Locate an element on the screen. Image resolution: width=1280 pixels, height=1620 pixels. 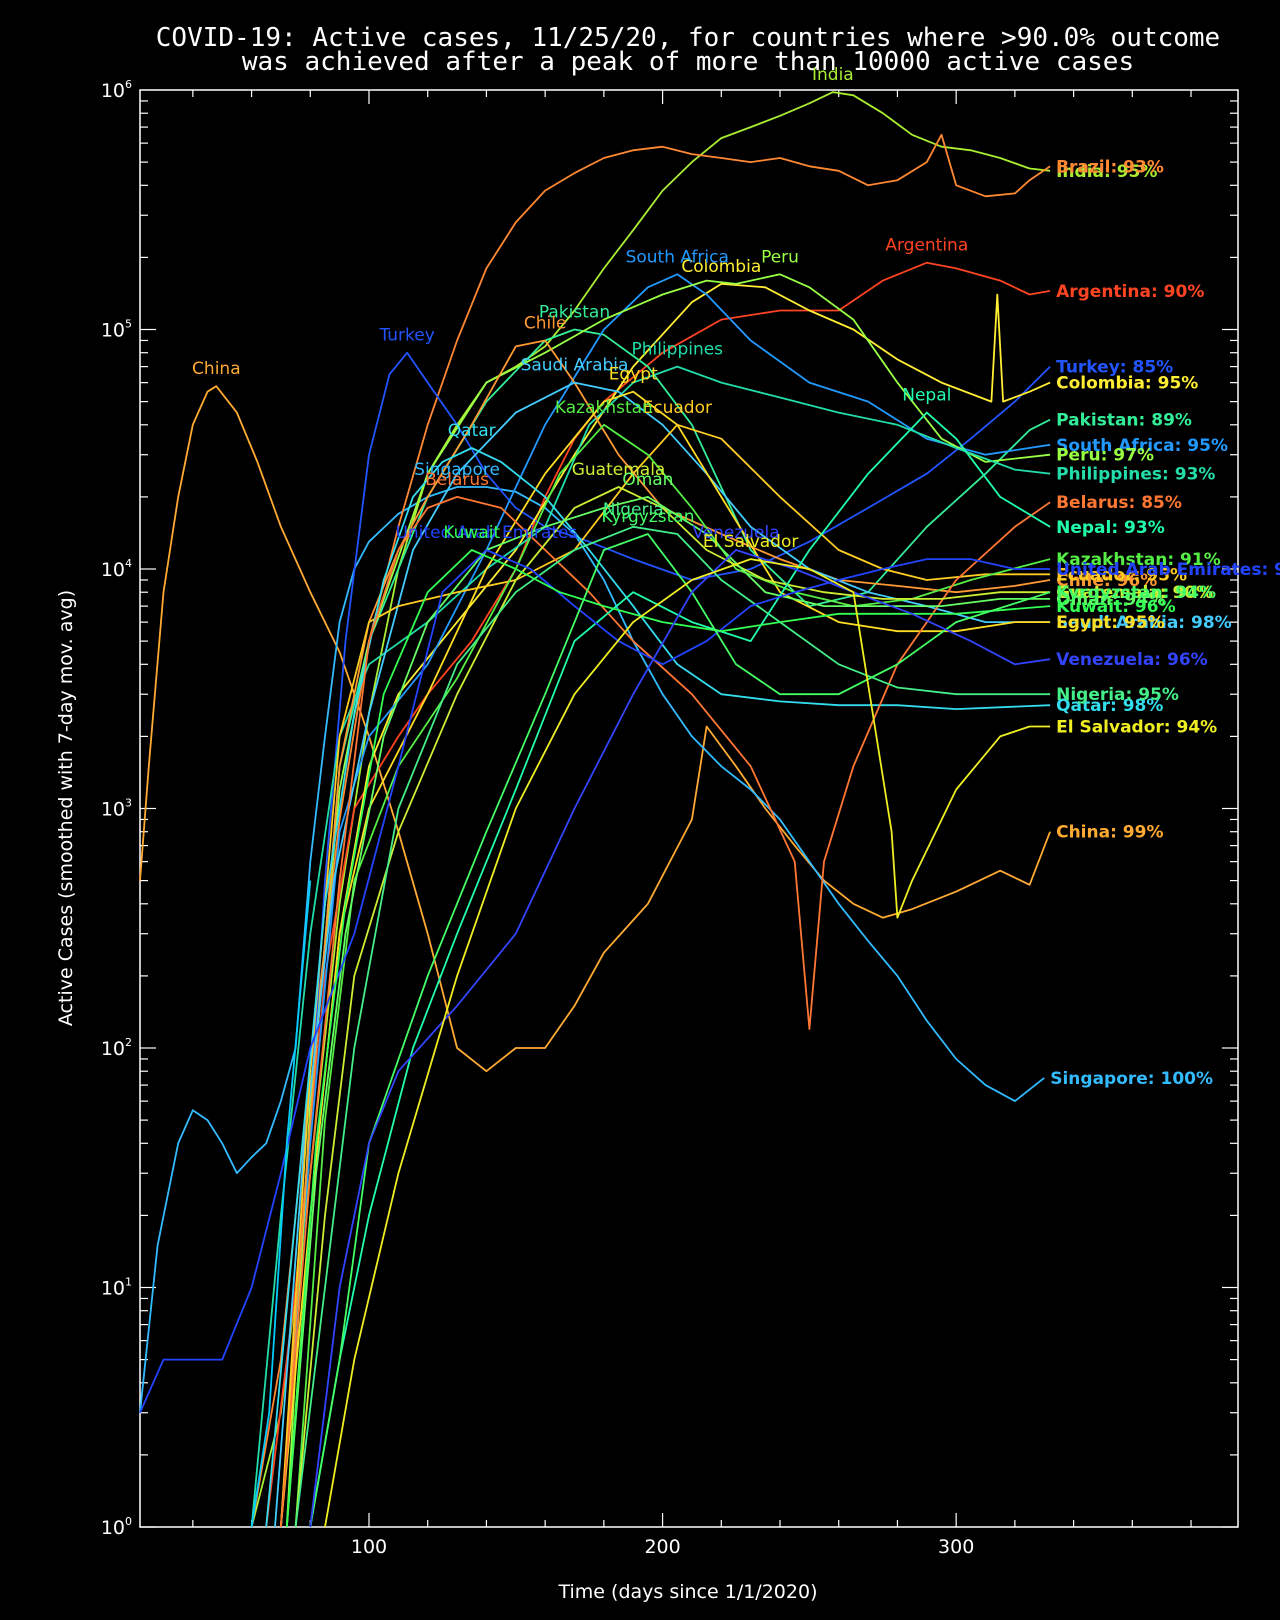
end-label: Singapore: 100% is located at coordinates (1131, 1079).